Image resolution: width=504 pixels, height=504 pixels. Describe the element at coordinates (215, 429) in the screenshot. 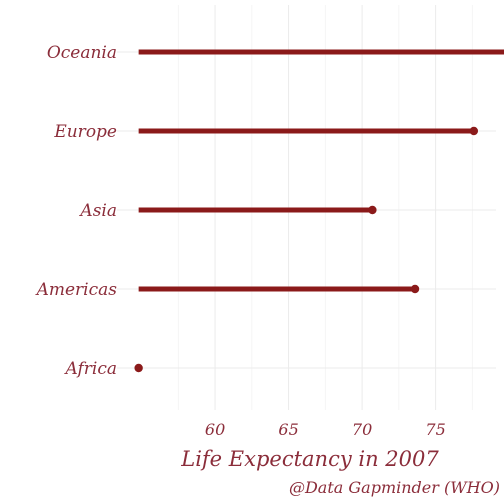

I see `x-tick-label: 60` at that location.